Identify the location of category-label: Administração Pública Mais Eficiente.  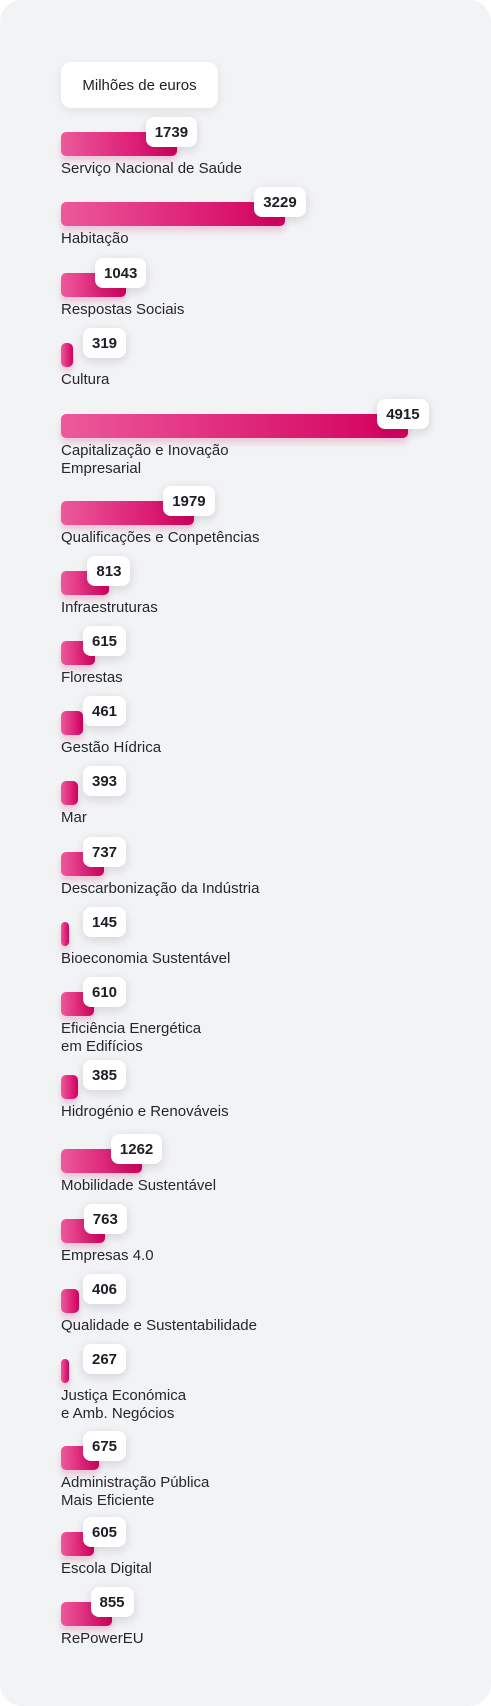
(135, 1491).